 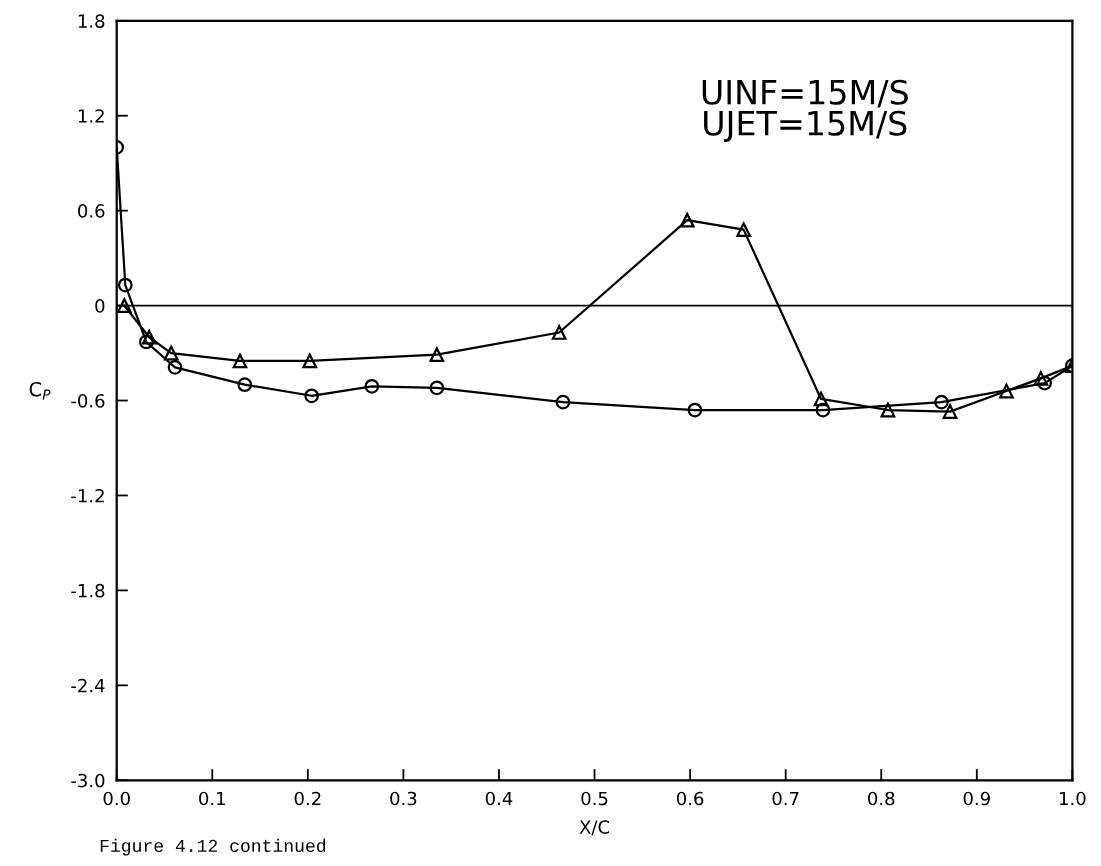 I want to click on x-tick-label: 0.6, so click(x=690, y=798).